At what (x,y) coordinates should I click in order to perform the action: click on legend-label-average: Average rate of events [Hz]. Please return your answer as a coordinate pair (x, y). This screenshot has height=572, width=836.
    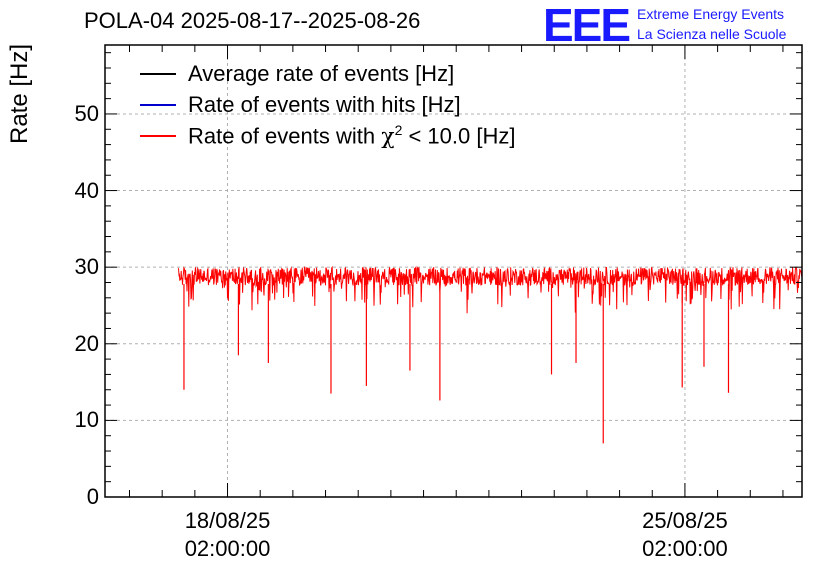
    Looking at the image, I should click on (321, 73).